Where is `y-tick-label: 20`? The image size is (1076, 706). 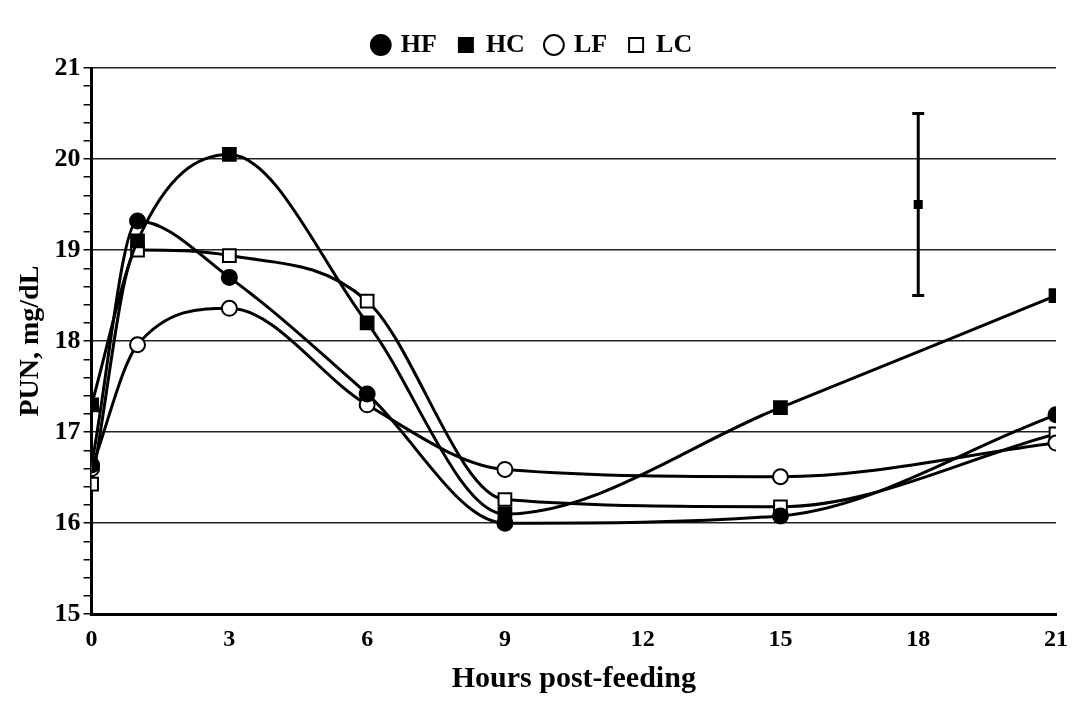
y-tick-label: 20 is located at coordinates (67, 157).